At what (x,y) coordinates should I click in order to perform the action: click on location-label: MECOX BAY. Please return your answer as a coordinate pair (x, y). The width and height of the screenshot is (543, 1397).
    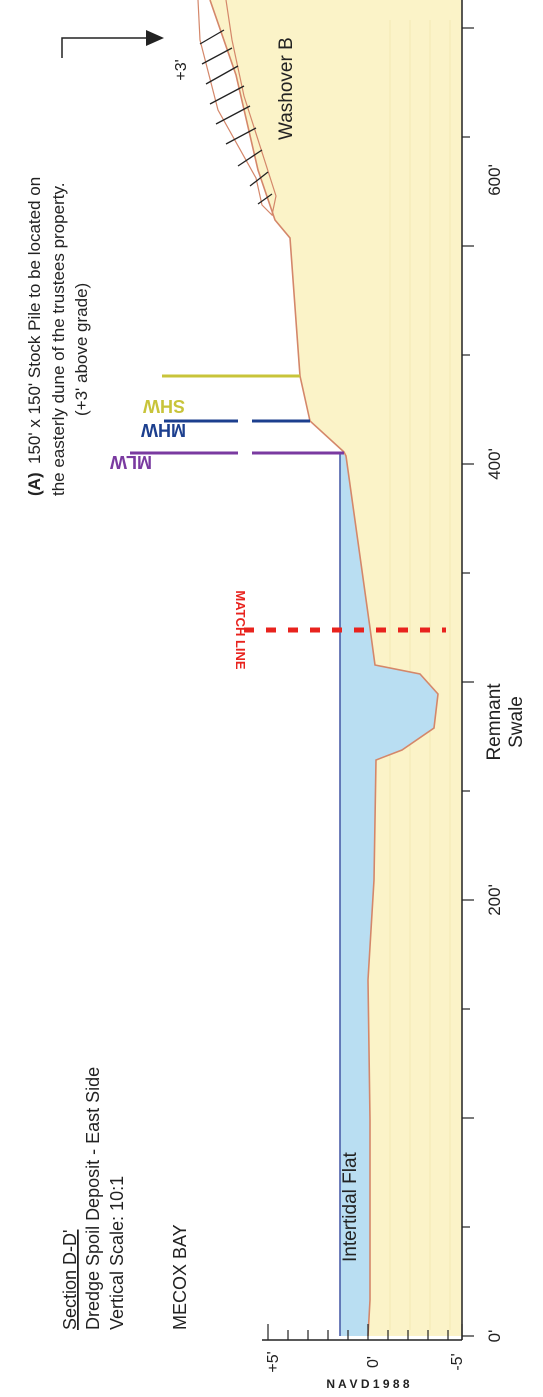
    Looking at the image, I should click on (180, 1277).